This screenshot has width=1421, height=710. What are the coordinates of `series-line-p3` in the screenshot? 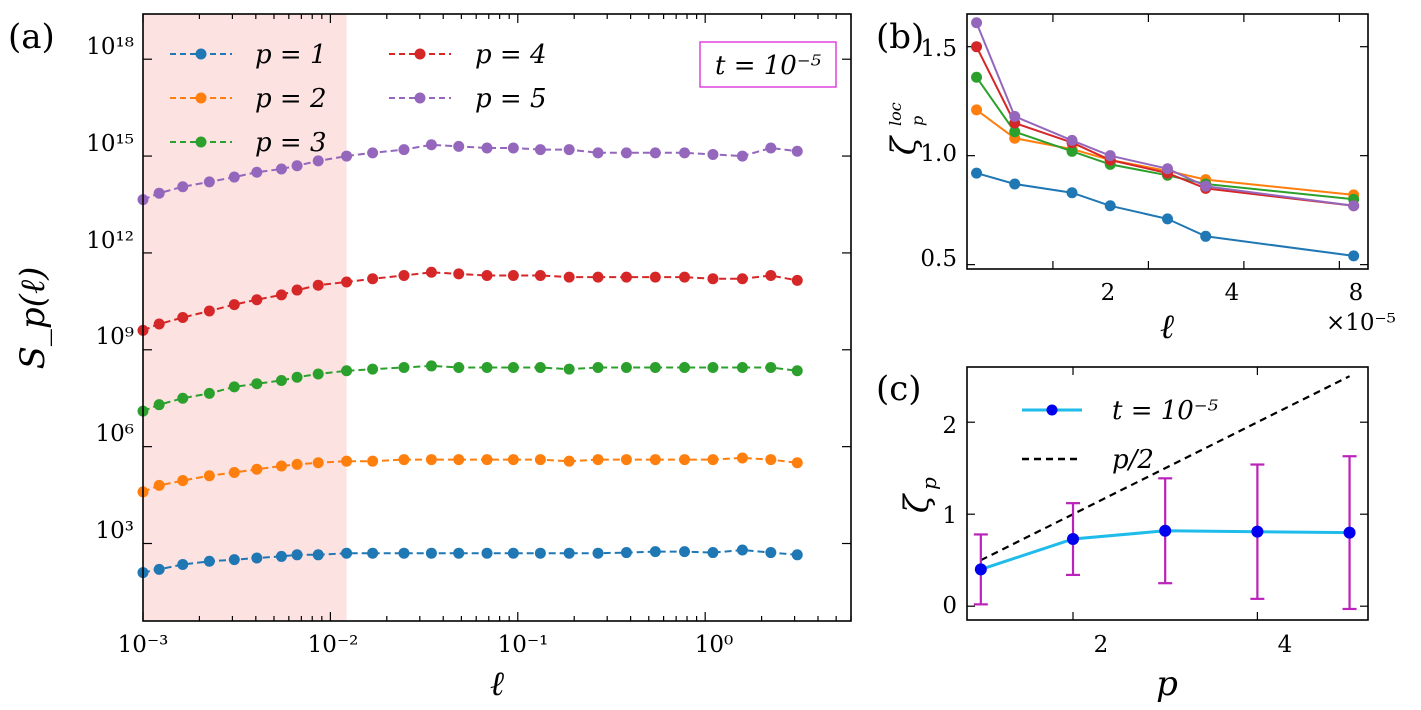 It's located at (1164, 138).